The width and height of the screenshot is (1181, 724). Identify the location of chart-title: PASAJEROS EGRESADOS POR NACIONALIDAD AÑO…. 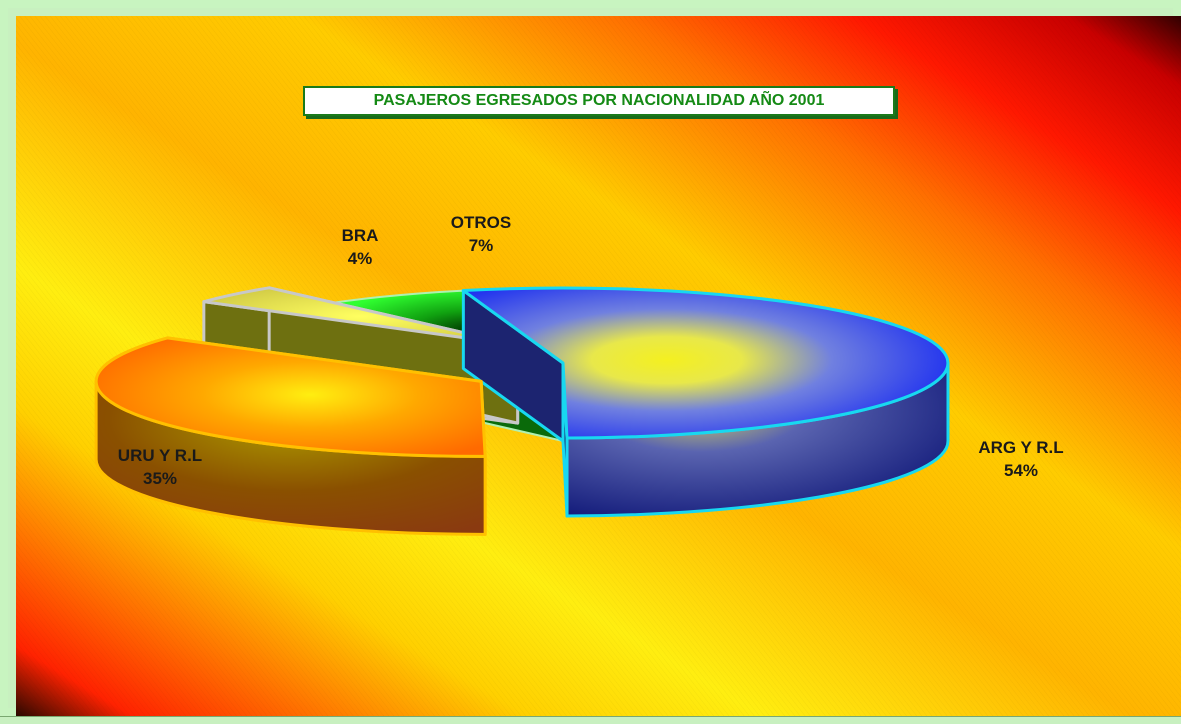
(599, 101).